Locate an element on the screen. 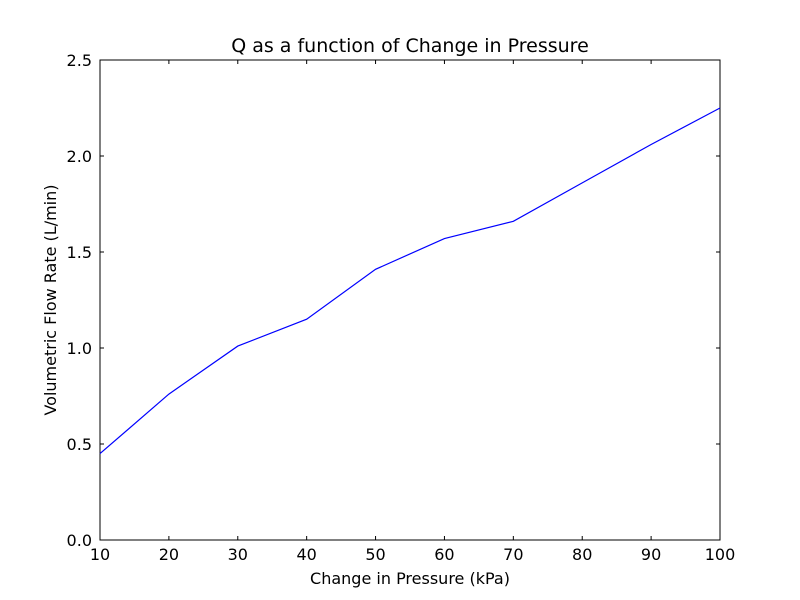 The width and height of the screenshot is (800, 600). x-tick-label: 60 is located at coordinates (444, 554).